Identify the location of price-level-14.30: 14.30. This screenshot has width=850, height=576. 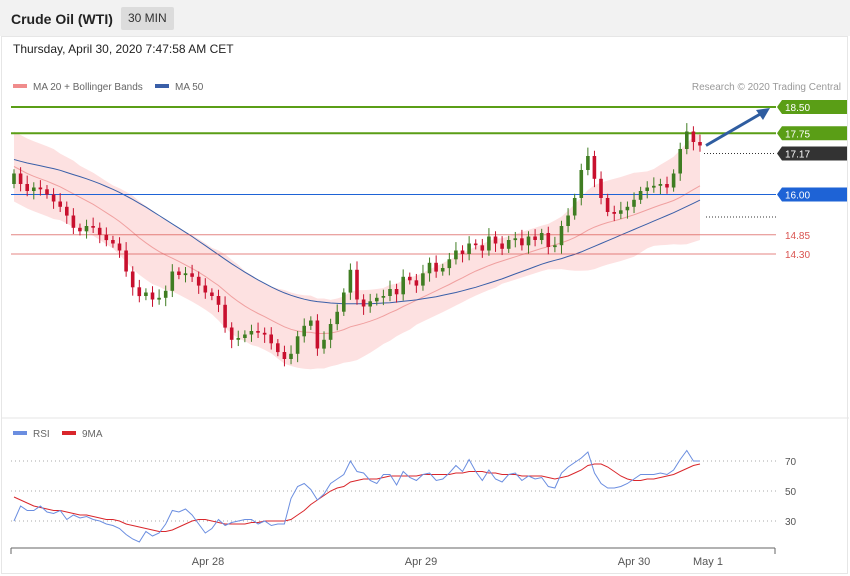
(410, 255).